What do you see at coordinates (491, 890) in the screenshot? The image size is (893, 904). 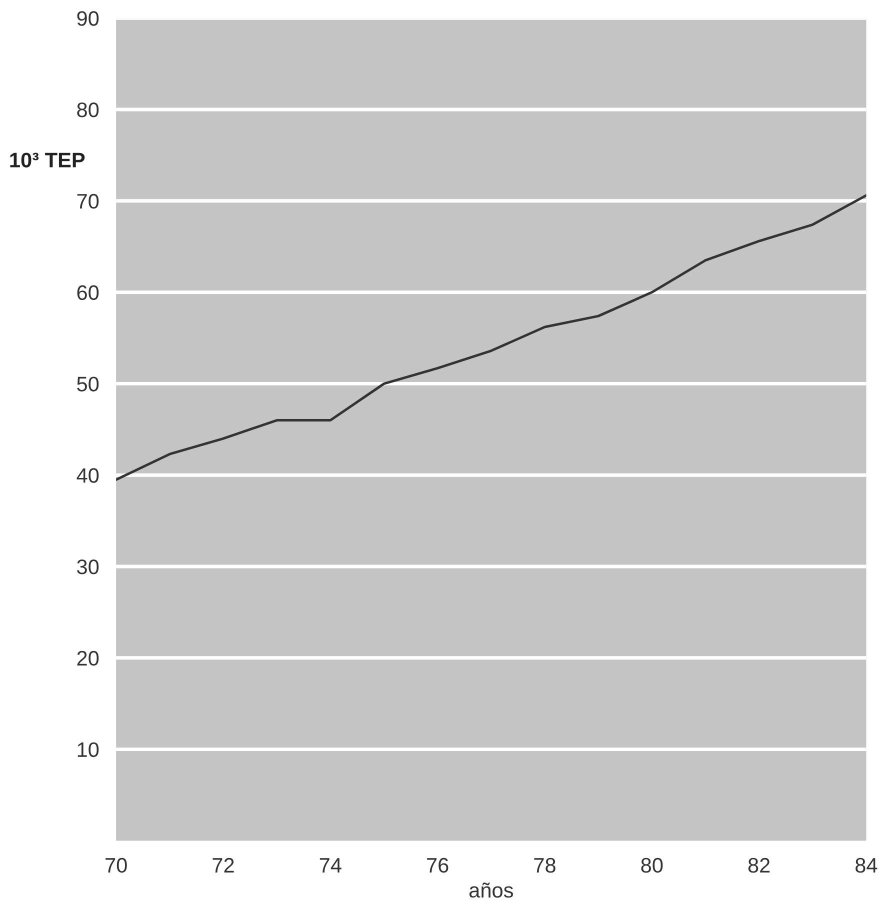 I see `x-axis-title: años` at bounding box center [491, 890].